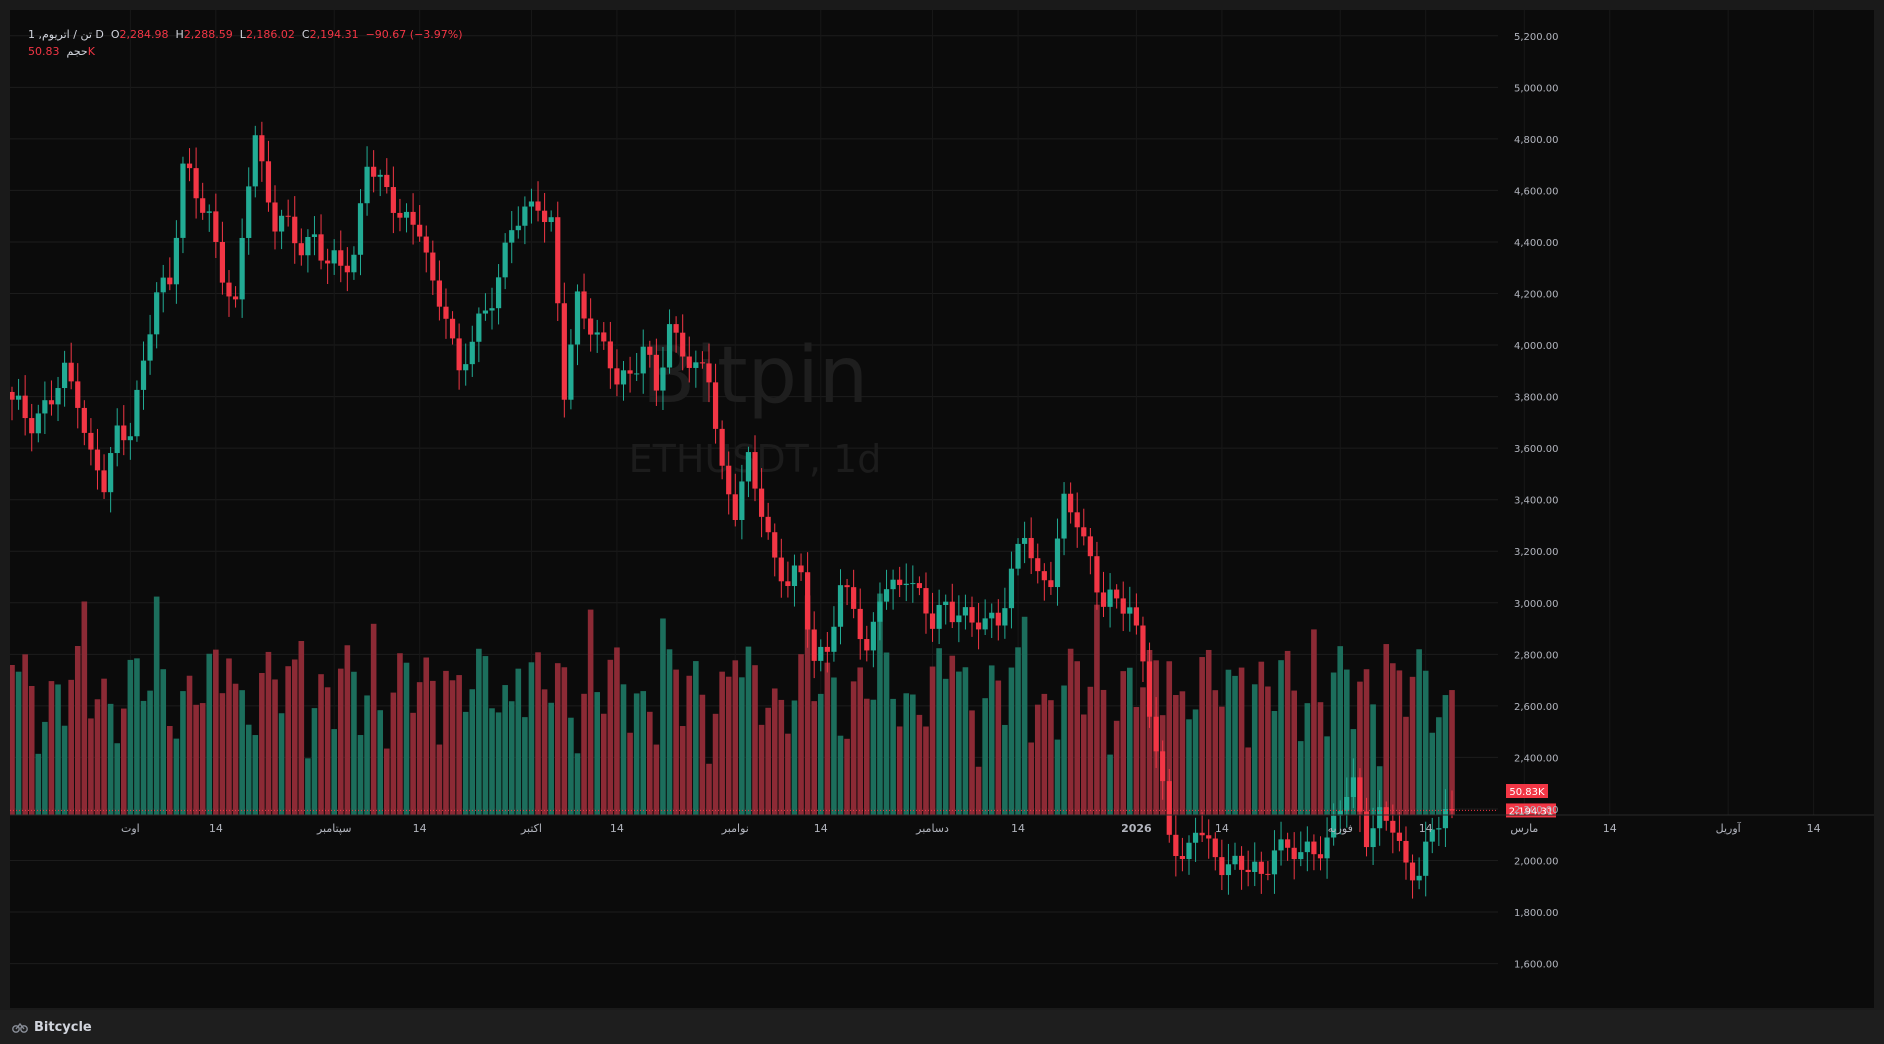 This screenshot has width=1884, height=1044. I want to click on price-tick-label: 3,600.00, so click(1536, 449).